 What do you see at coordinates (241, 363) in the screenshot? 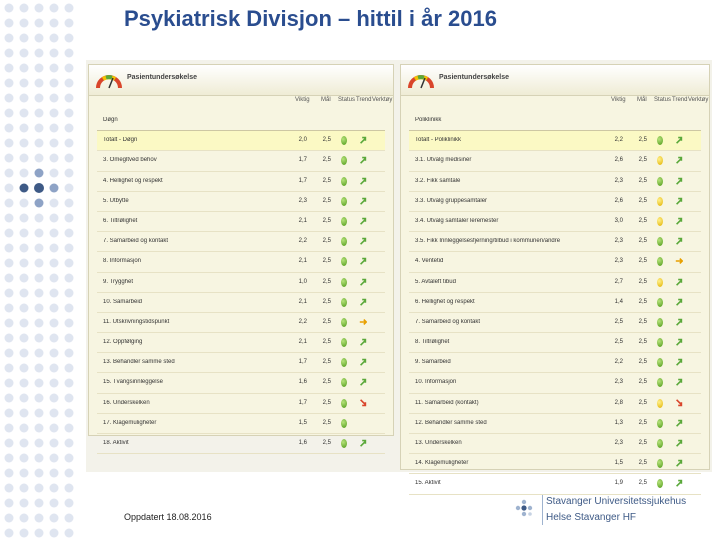
I see `table-row: 13. Behandler samme sted 1,7 2,5` at bounding box center [241, 363].